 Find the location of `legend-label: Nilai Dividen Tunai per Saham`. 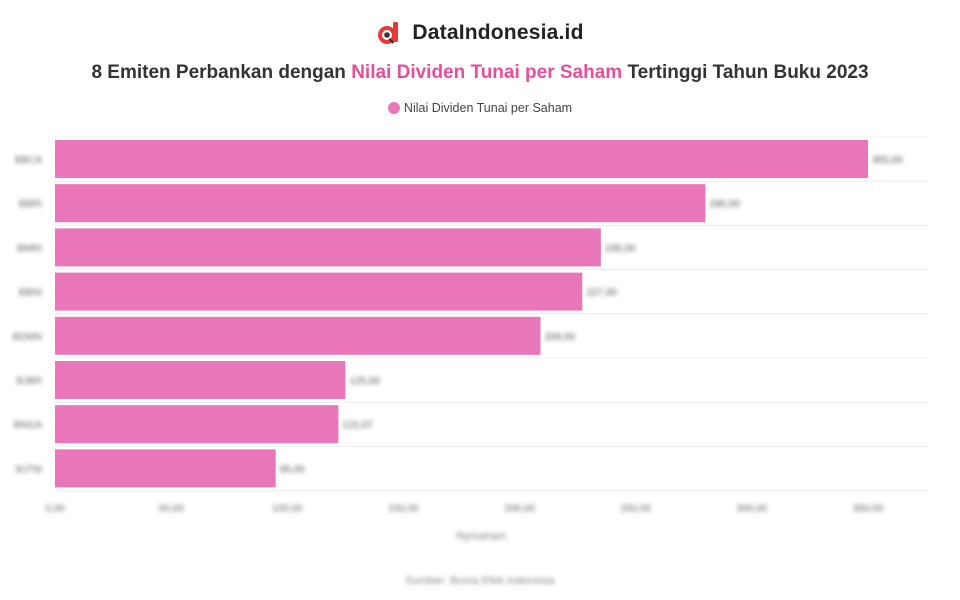

legend-label: Nilai Dividen Tunai per Saham is located at coordinates (488, 108).